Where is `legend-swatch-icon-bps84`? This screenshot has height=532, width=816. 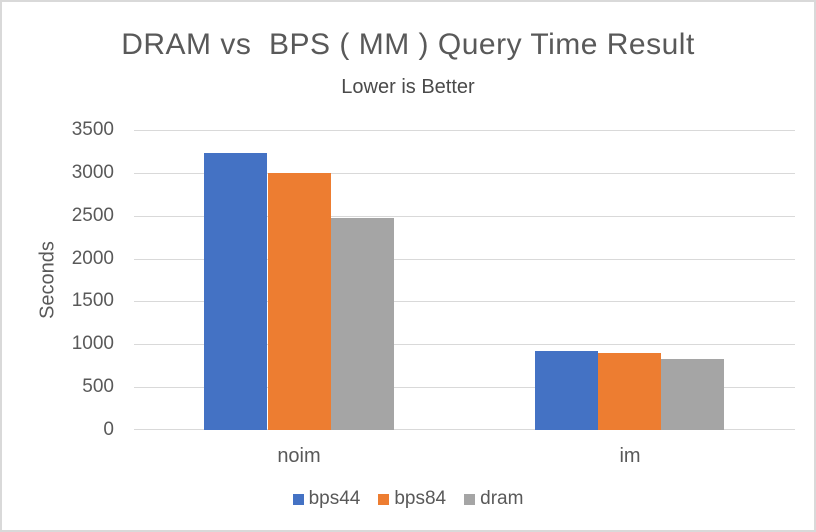 legend-swatch-icon-bps84 is located at coordinates (384, 499).